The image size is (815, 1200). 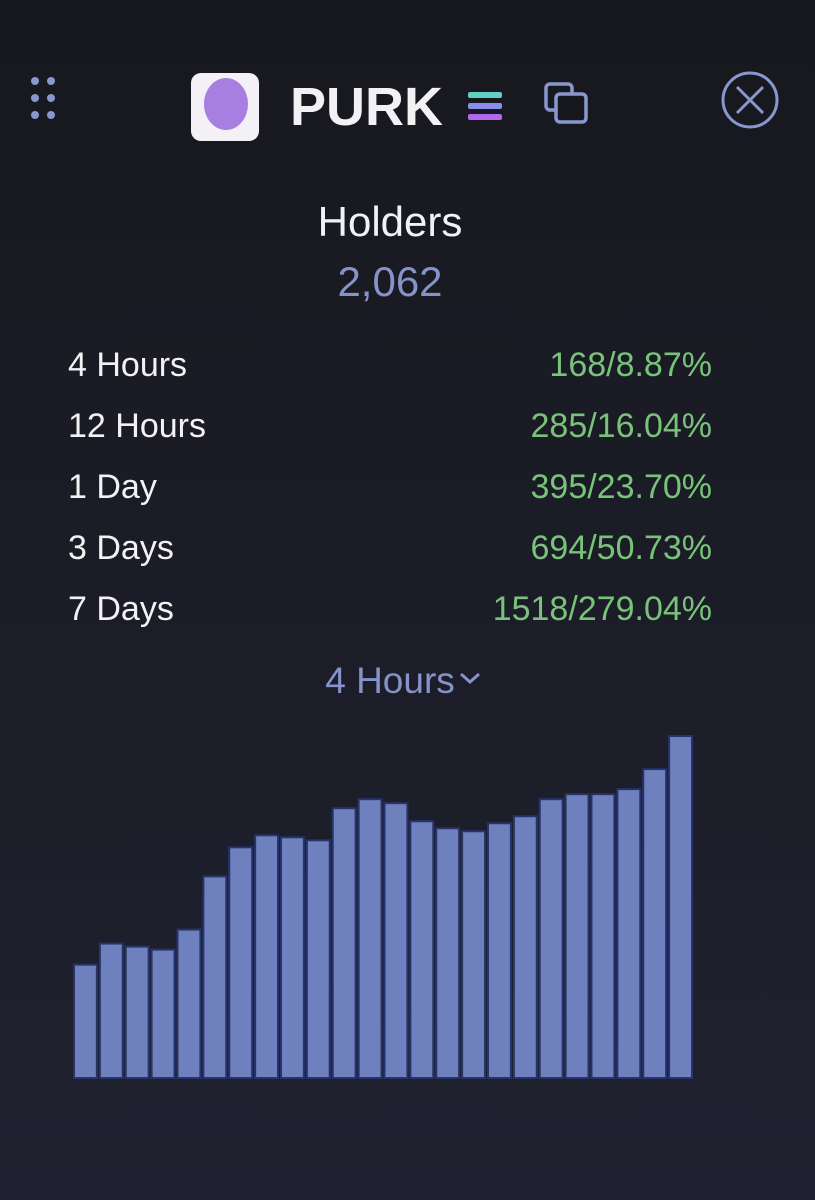 I want to click on stat-value: 285/16.04%, so click(x=621, y=426).